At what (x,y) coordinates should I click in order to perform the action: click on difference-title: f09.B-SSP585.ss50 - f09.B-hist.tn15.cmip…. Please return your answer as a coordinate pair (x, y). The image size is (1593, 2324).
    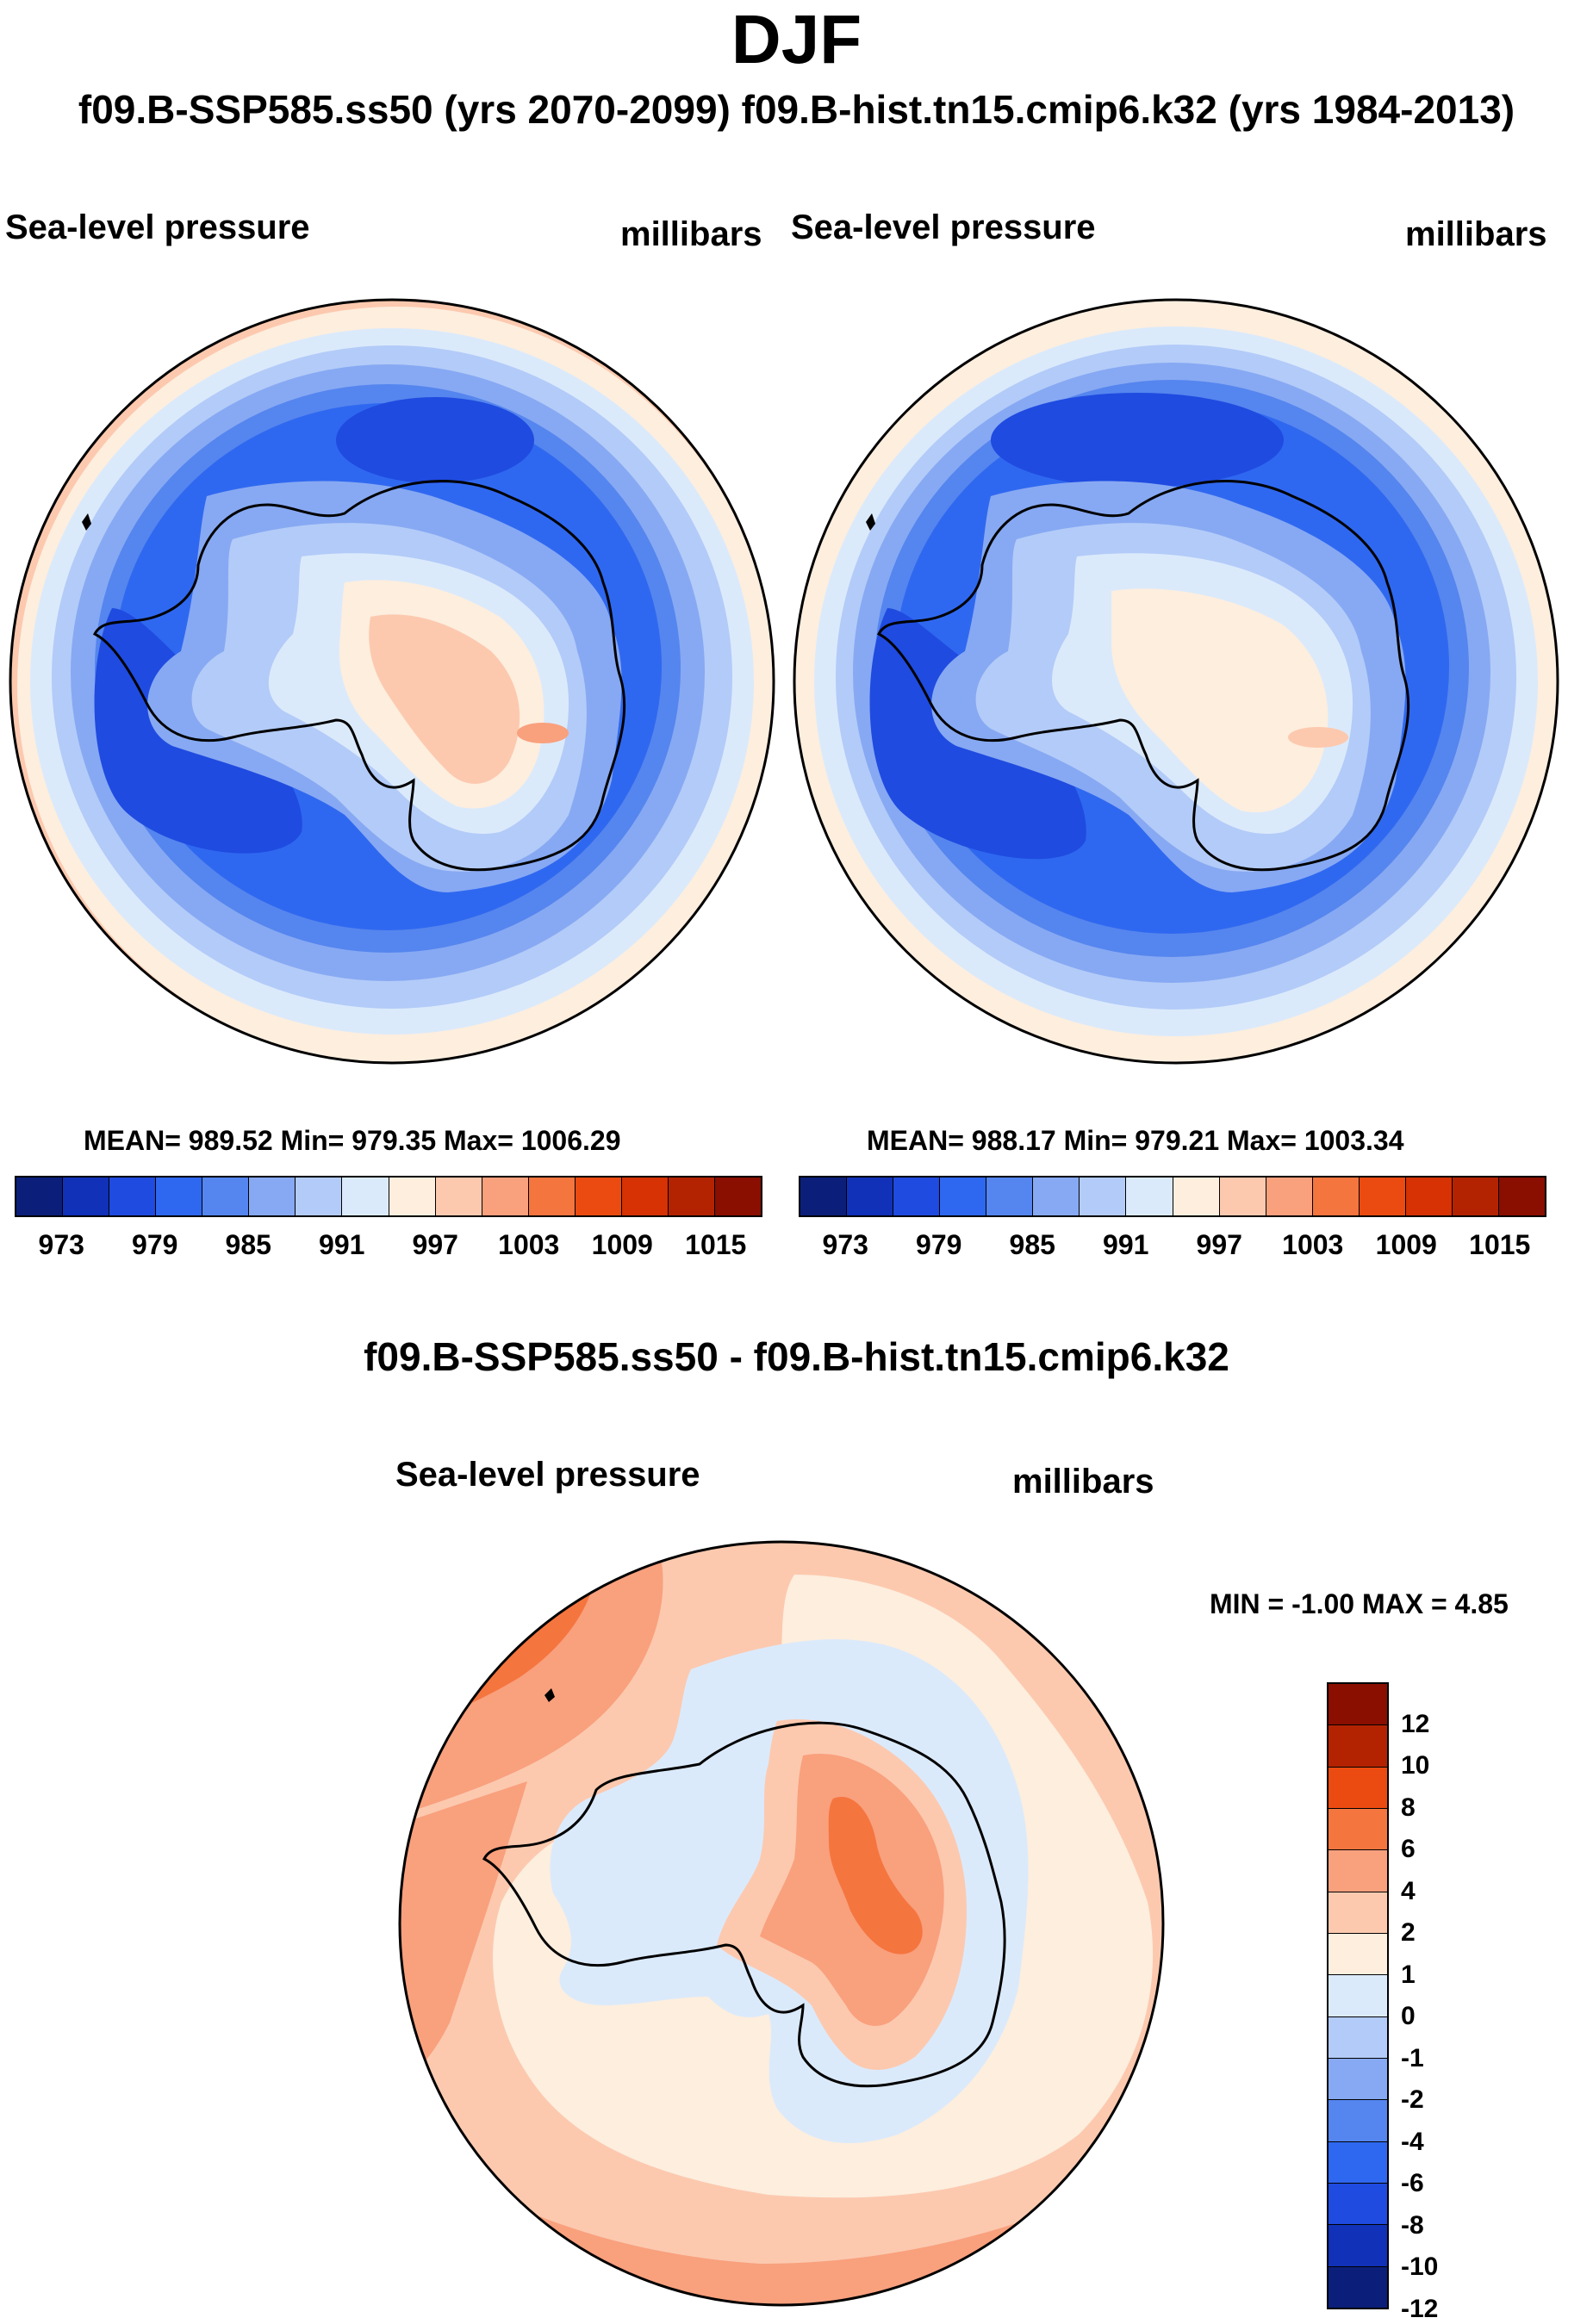
    Looking at the image, I should click on (796, 1356).